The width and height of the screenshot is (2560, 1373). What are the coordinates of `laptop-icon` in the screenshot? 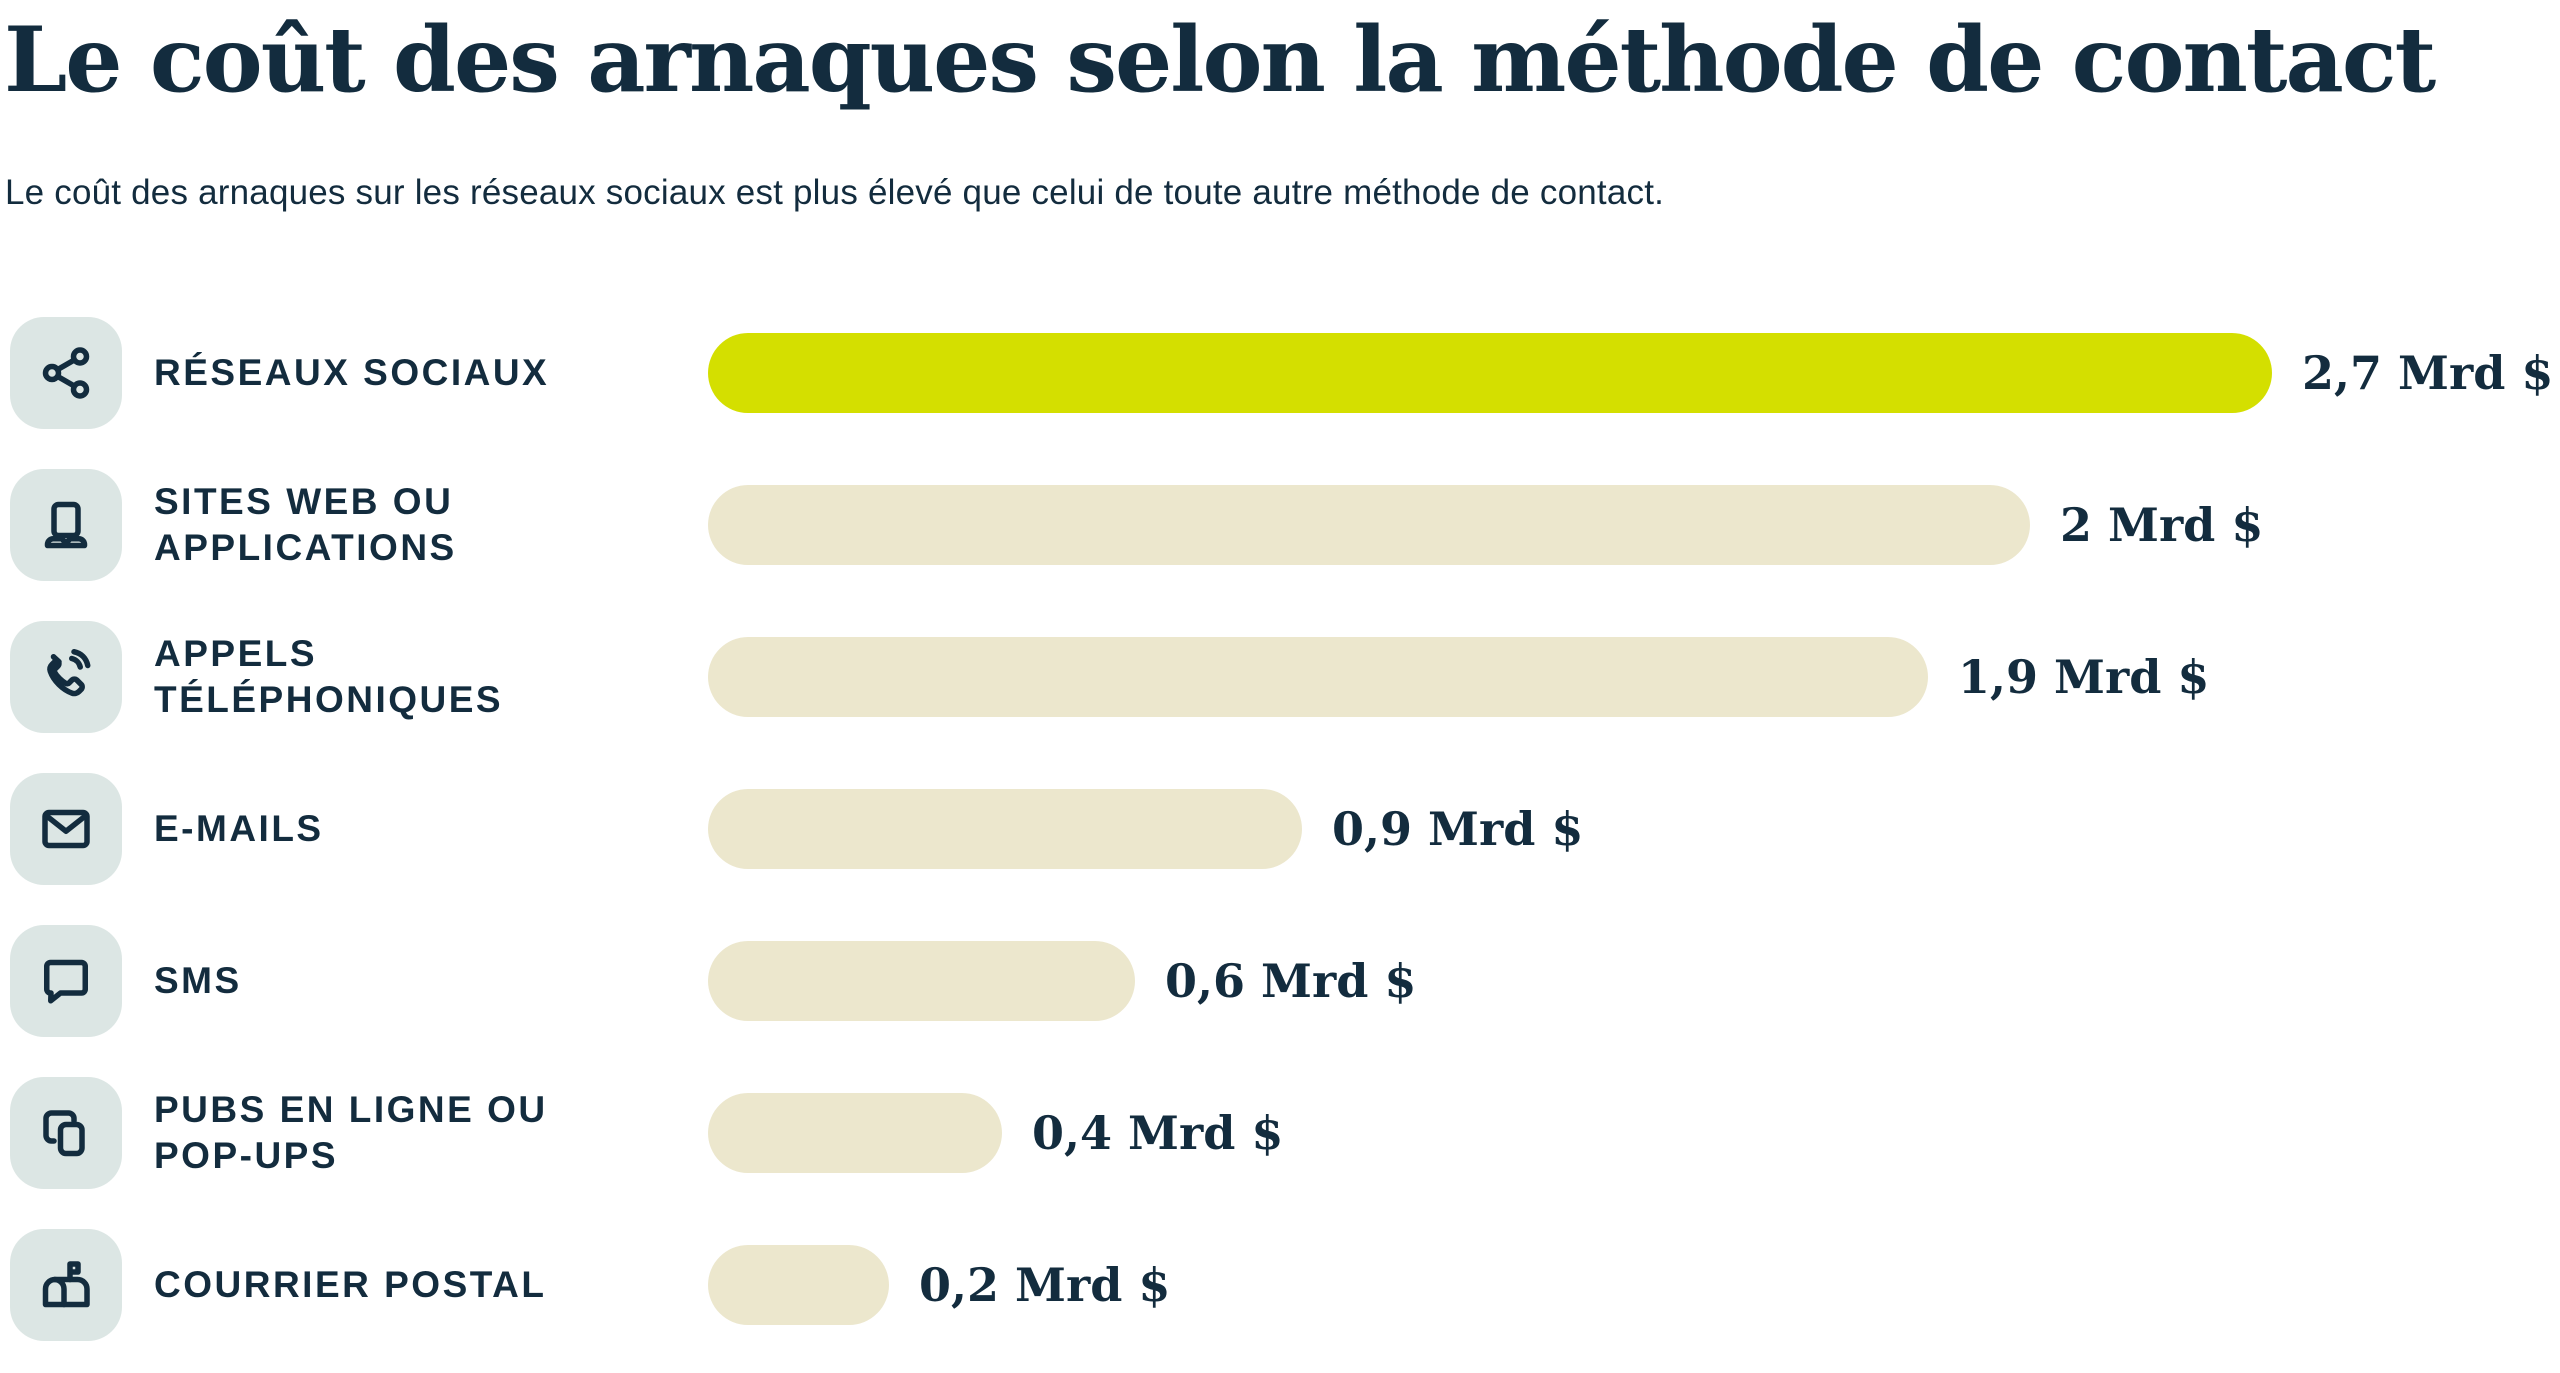 It's located at (66, 525).